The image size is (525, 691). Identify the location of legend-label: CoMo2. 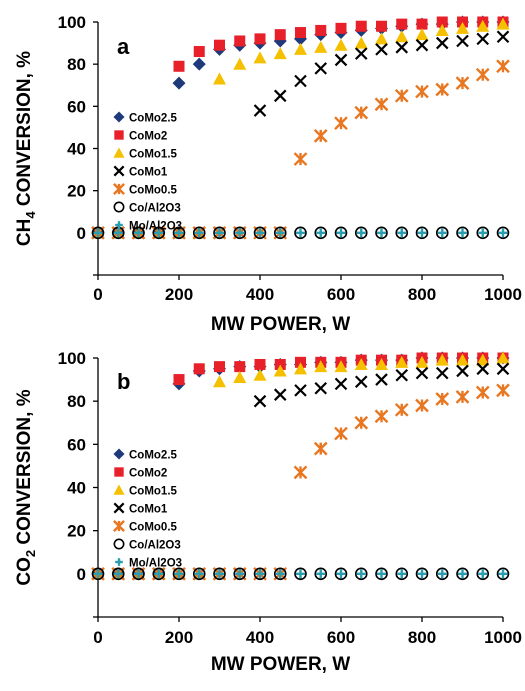
(148, 474).